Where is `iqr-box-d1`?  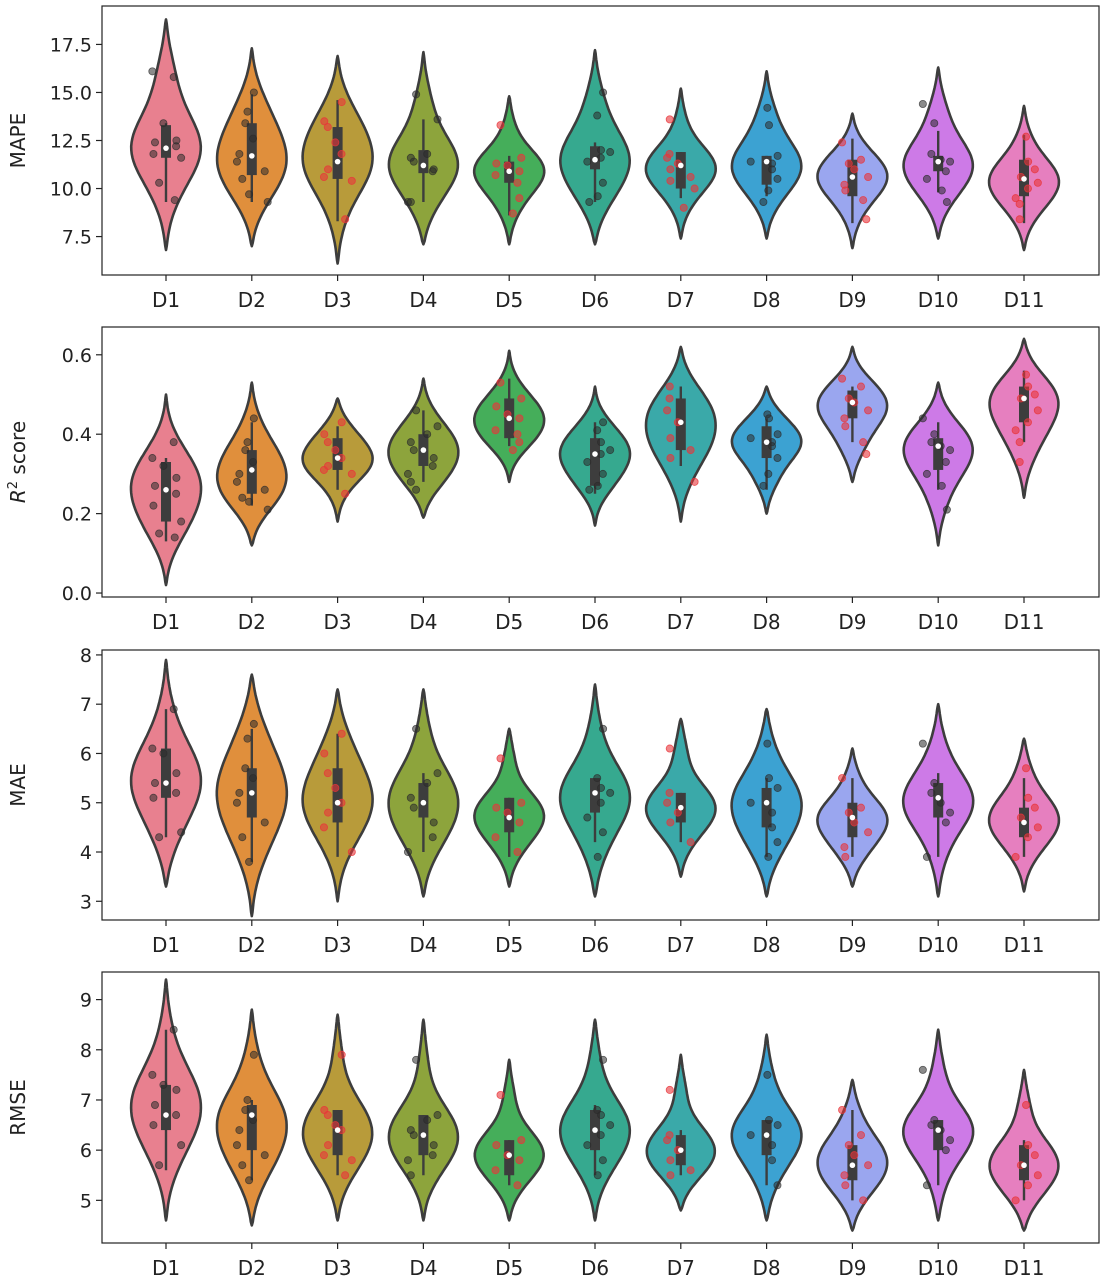 iqr-box-d1 is located at coordinates (166, 773).